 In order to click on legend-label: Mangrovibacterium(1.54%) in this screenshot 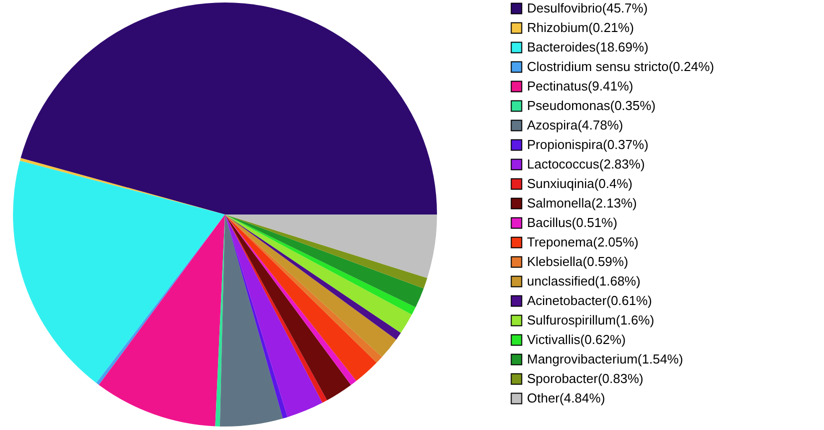, I will do `click(605, 359)`.